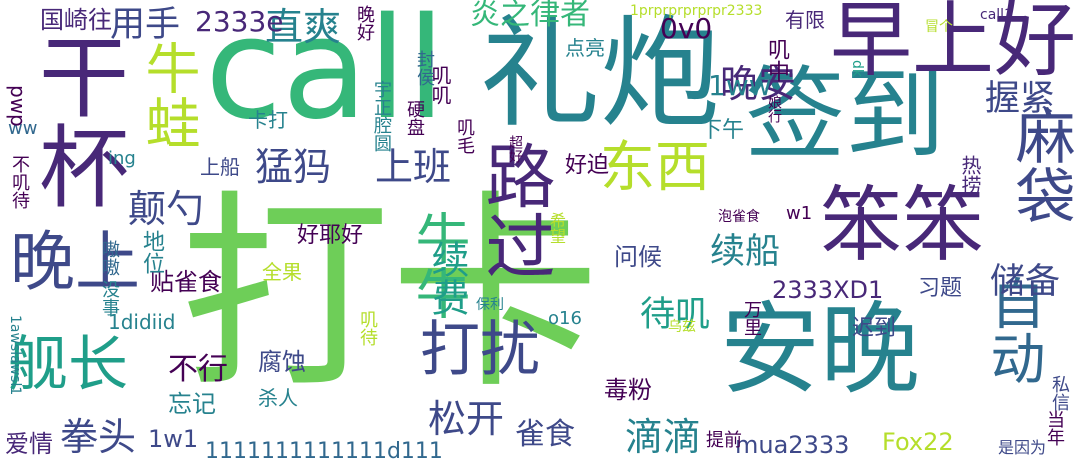  I want to click on word-3: 礼炮, so click(600, 74).